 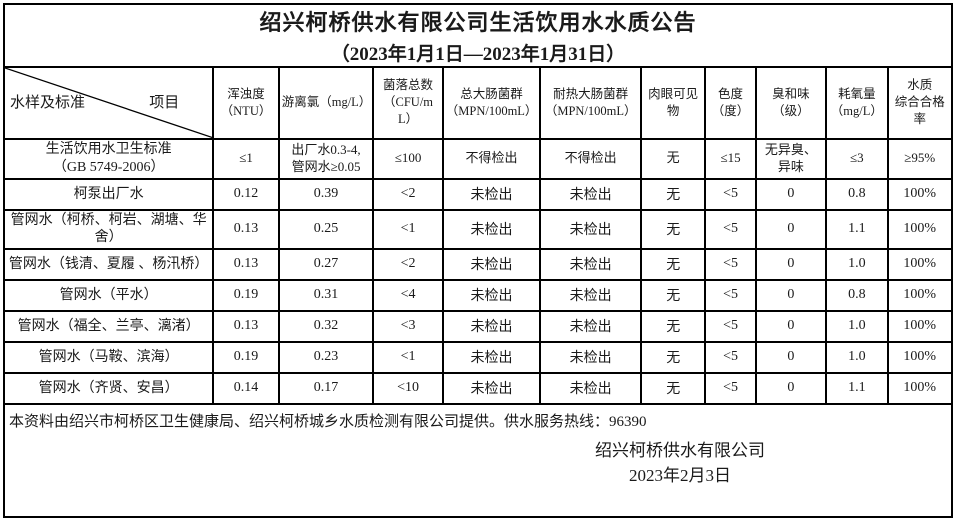 What do you see at coordinates (408, 229) in the screenshot?
I see `cell: <1` at bounding box center [408, 229].